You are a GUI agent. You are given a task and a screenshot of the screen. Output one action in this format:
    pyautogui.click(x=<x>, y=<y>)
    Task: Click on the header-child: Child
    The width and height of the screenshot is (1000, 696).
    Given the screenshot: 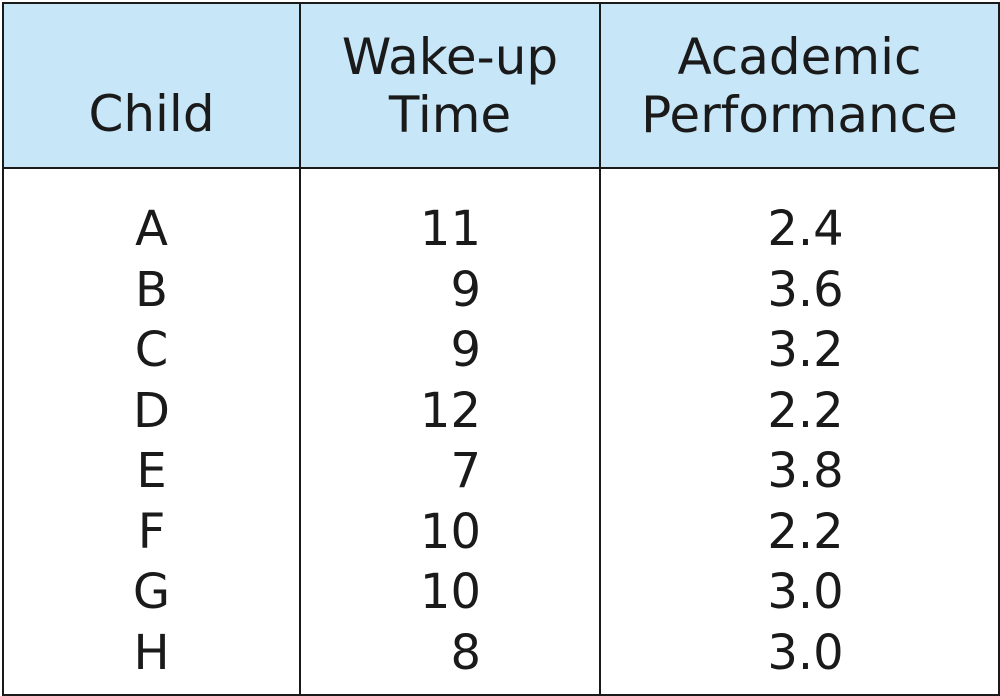 What is the action you would take?
    pyautogui.click(x=152, y=86)
    